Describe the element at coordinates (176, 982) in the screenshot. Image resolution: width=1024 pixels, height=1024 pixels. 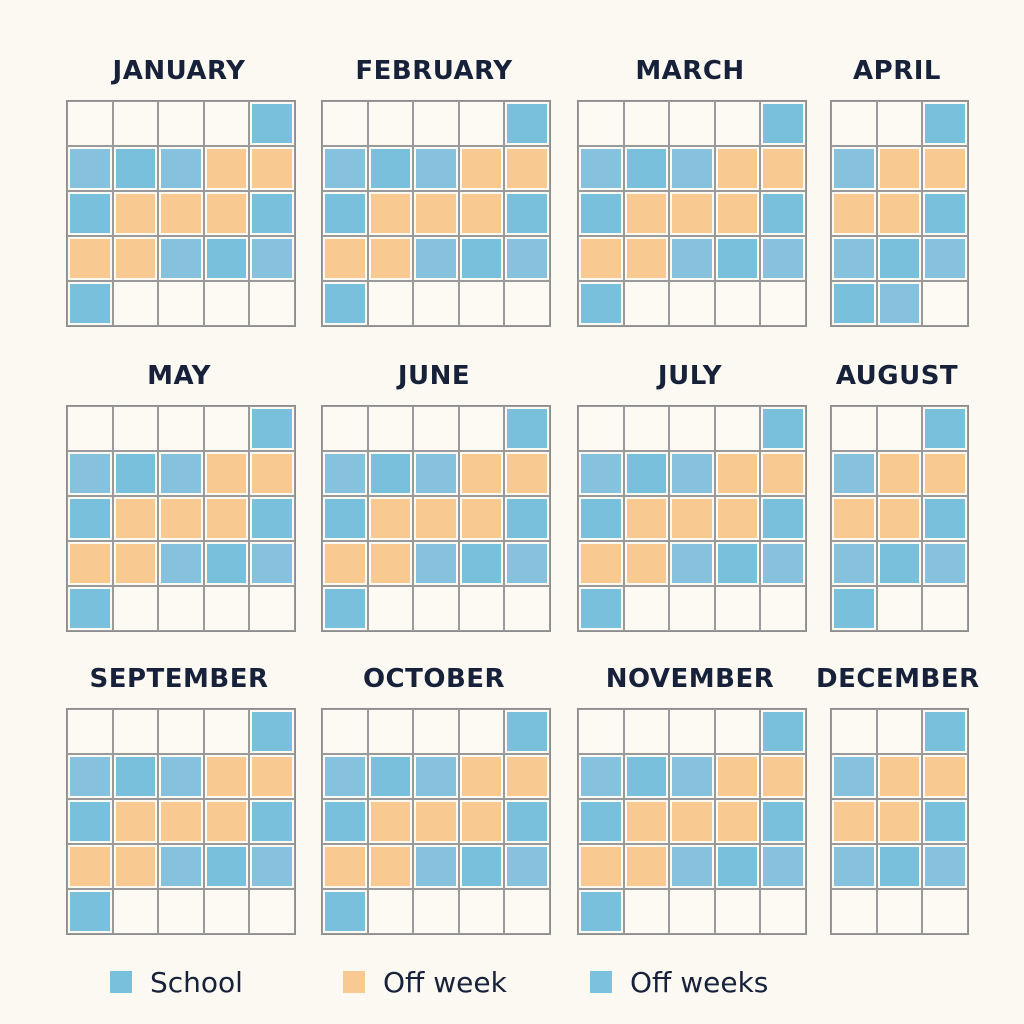
I see `legend-item-school: School` at that location.